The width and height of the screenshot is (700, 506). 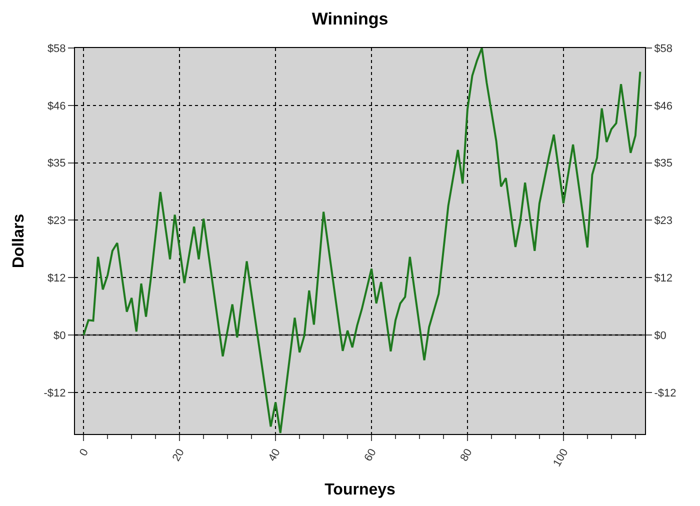 I want to click on y-tick-label: $58, so click(x=56, y=48).